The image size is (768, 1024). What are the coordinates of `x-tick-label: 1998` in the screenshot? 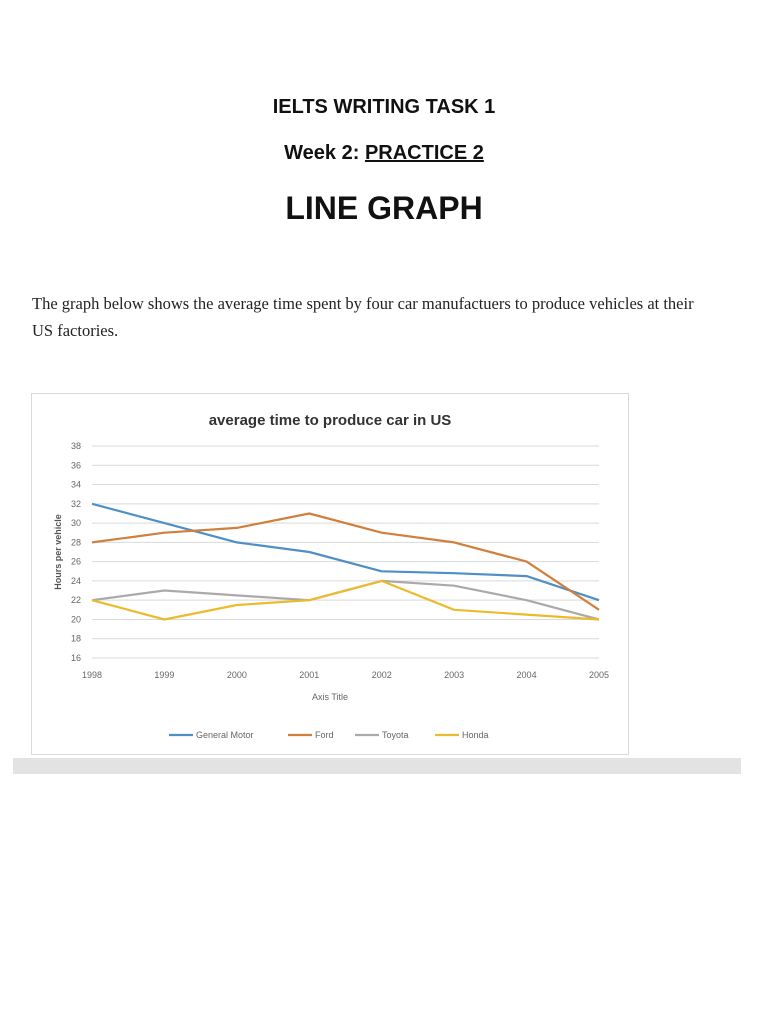 It's located at (92, 675).